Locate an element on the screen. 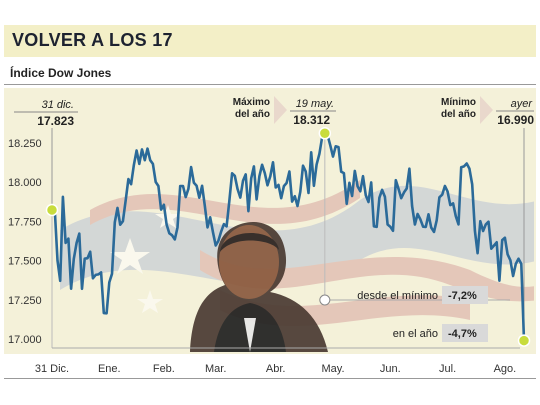 This screenshot has width=540, height=405. stat-from-min-box is located at coordinates (465, 295).